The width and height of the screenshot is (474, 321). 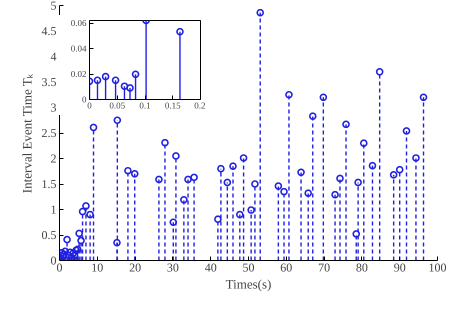 What do you see at coordinates (249, 284) in the screenshot?
I see `x-axis-title: Times(s)` at bounding box center [249, 284].